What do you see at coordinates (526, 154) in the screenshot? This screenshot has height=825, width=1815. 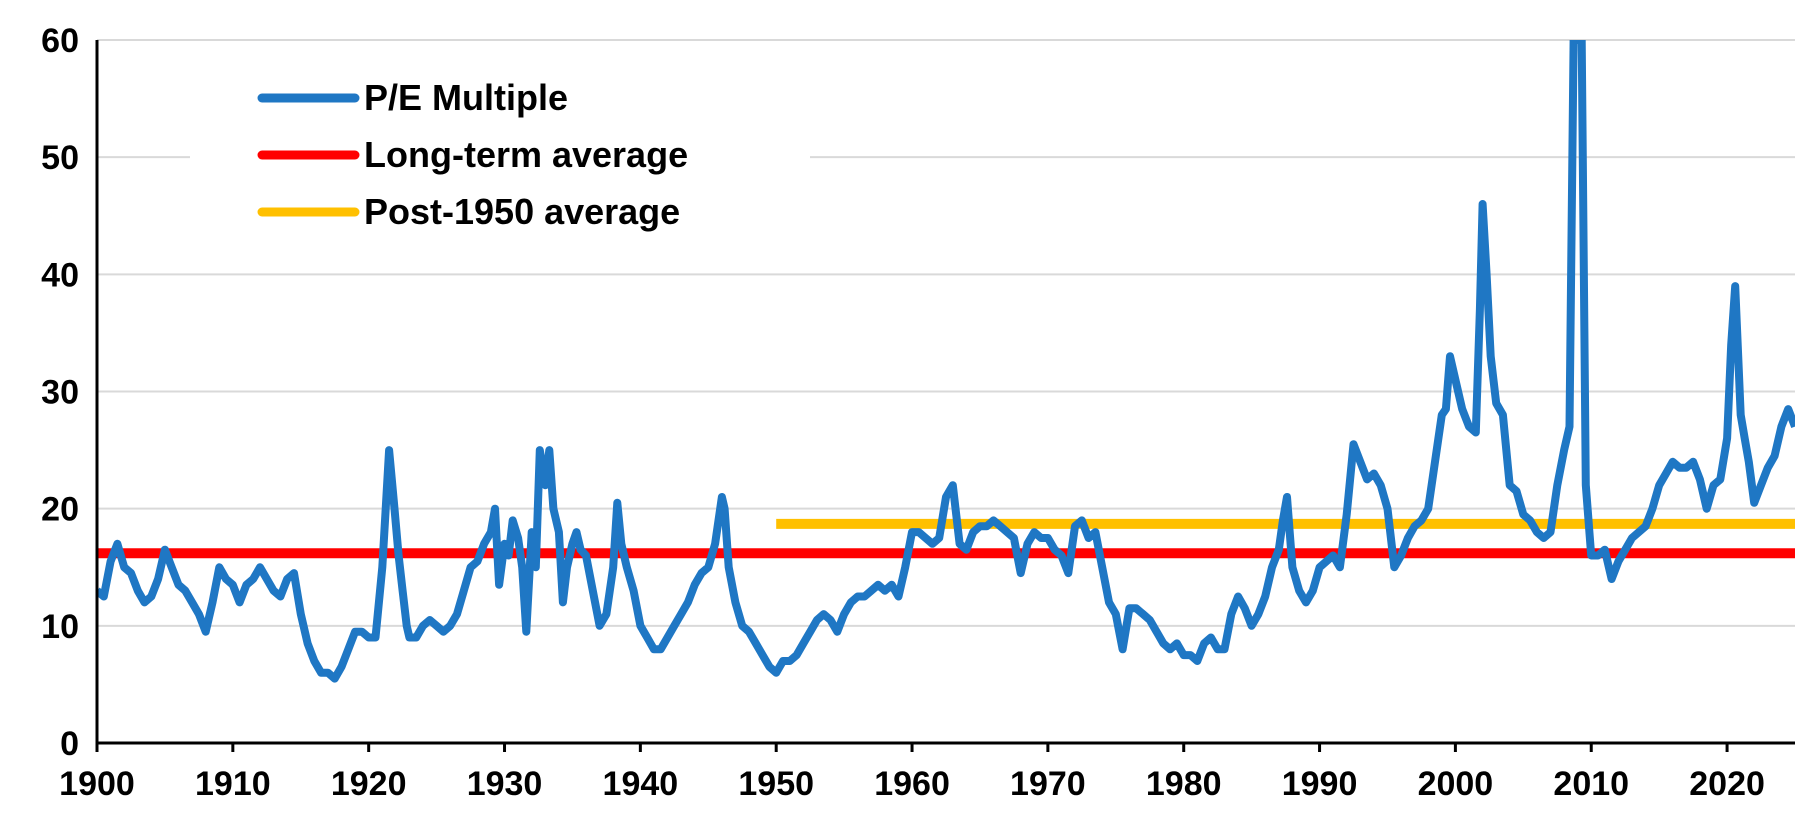 I see `legend-label-long-term: Long-term average` at bounding box center [526, 154].